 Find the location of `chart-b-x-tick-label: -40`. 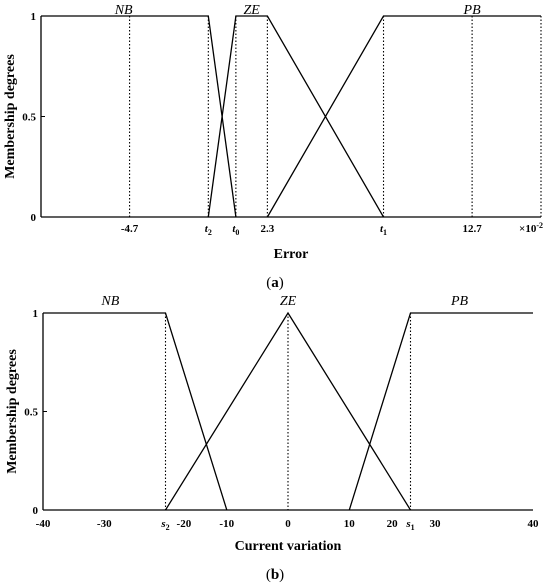

chart-b-x-tick-label: -40 is located at coordinates (43, 524).